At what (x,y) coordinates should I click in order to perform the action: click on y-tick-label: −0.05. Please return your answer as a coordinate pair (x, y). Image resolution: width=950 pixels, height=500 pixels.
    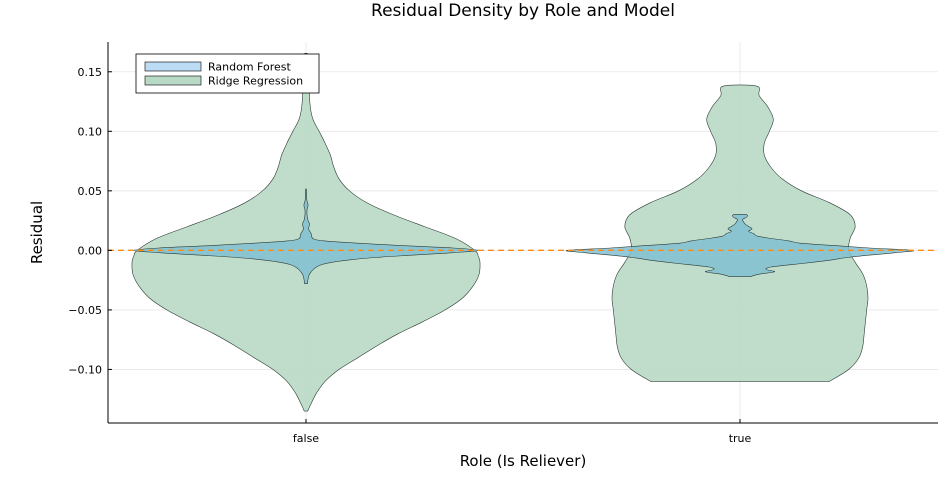
    Looking at the image, I should click on (85, 310).